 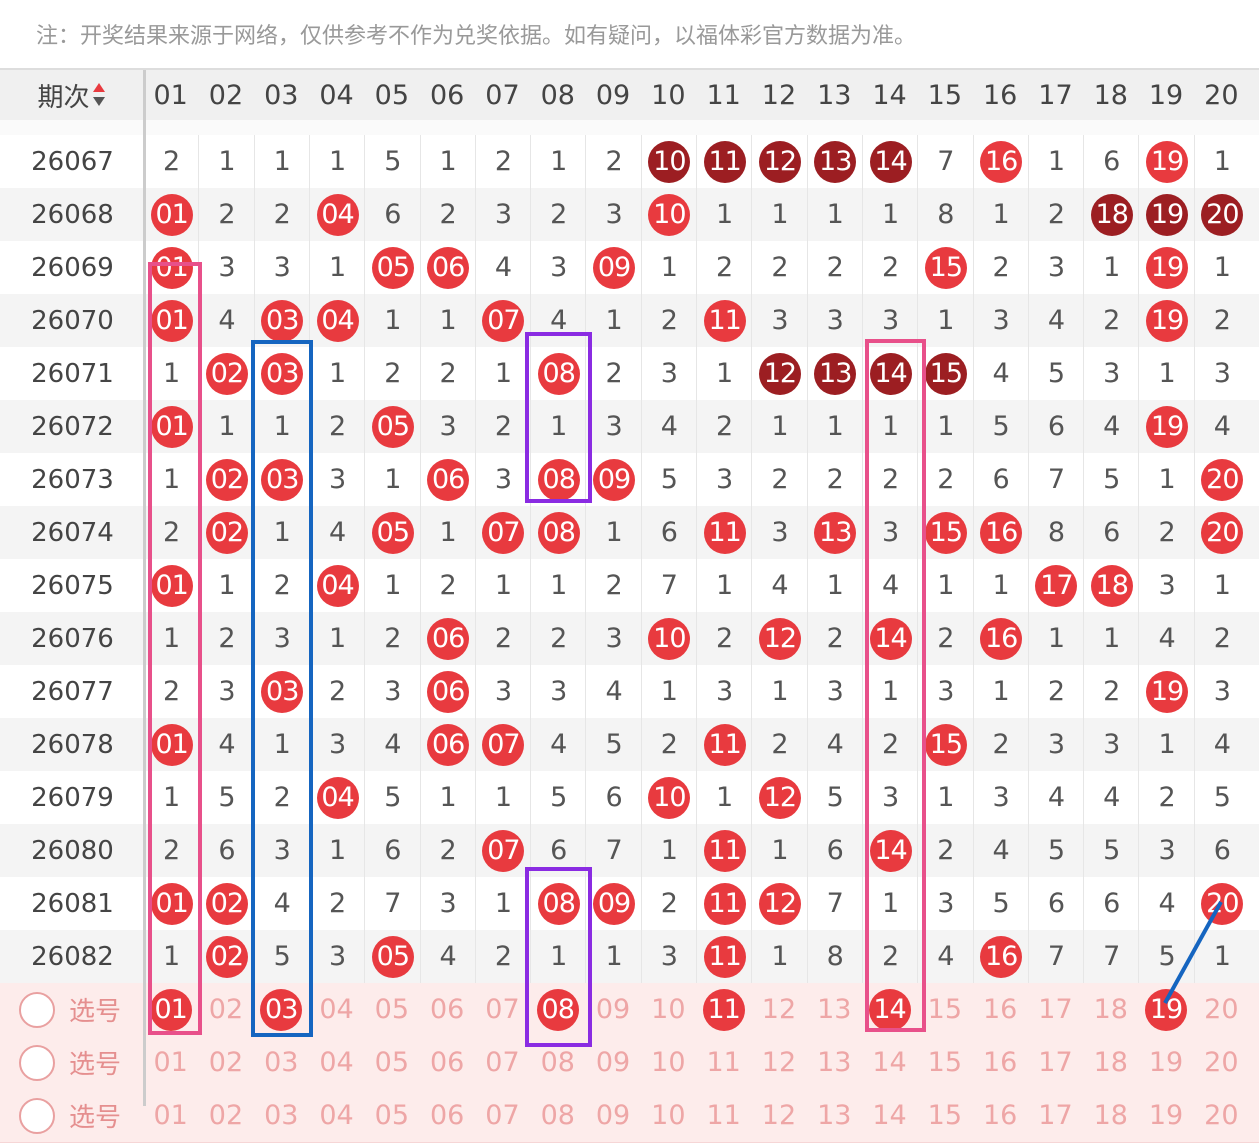 I want to click on omission: 6, so click(x=1111, y=532).